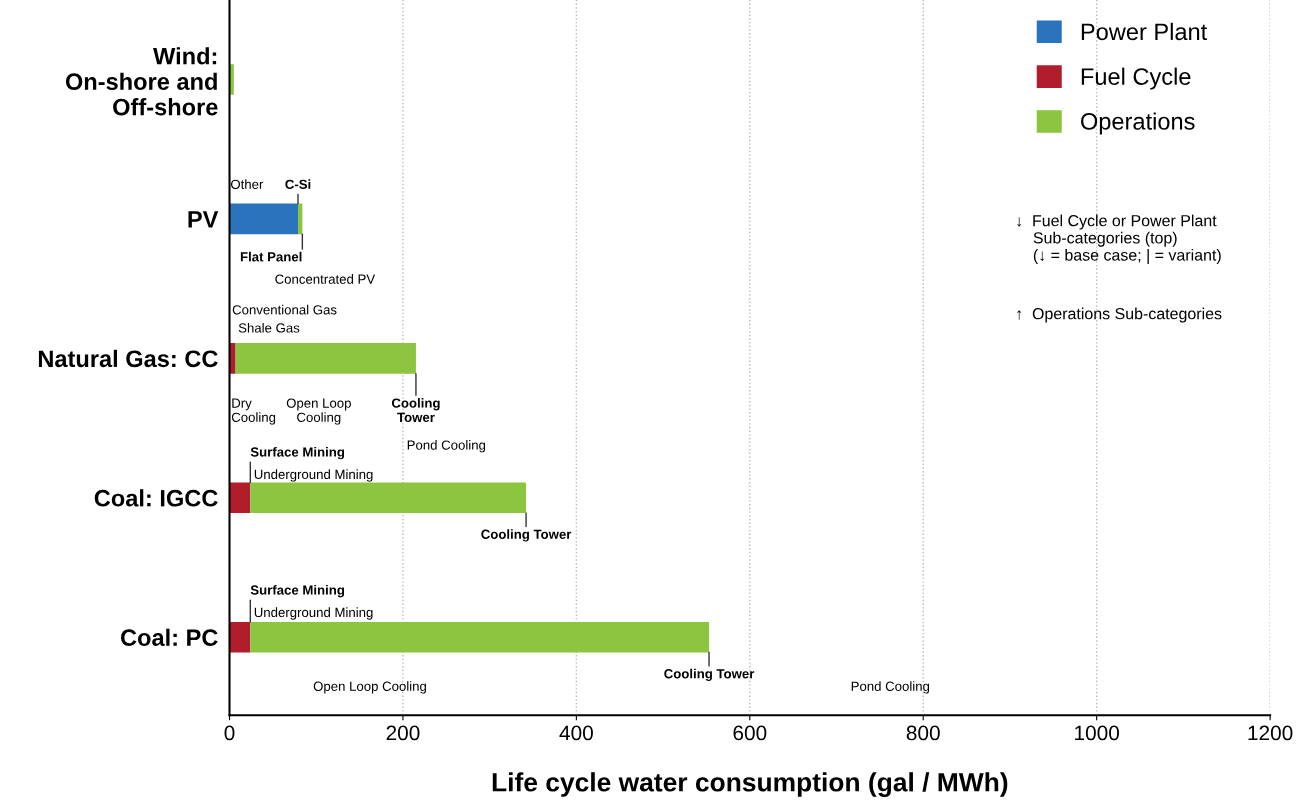  I want to click on y-tick-label: Coal: PC, so click(169, 637).